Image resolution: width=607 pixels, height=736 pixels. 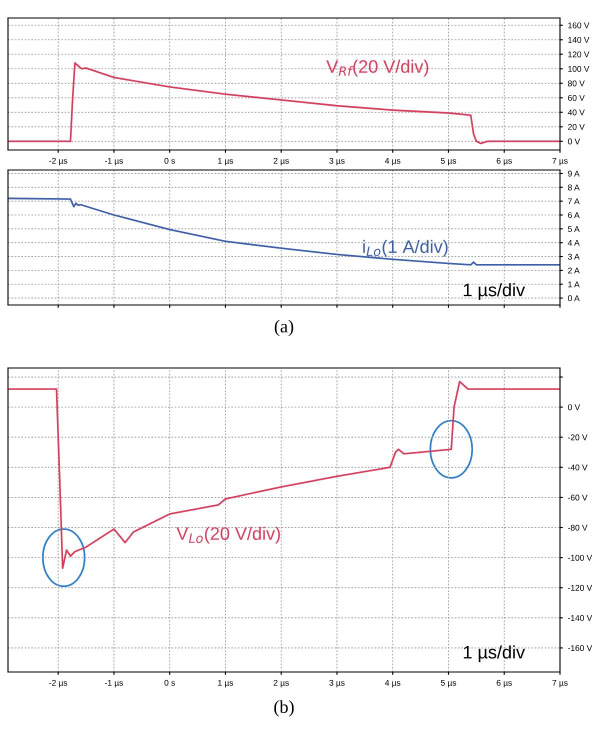 What do you see at coordinates (580, 648) in the screenshot?
I see `y-tick-label: -160 V` at bounding box center [580, 648].